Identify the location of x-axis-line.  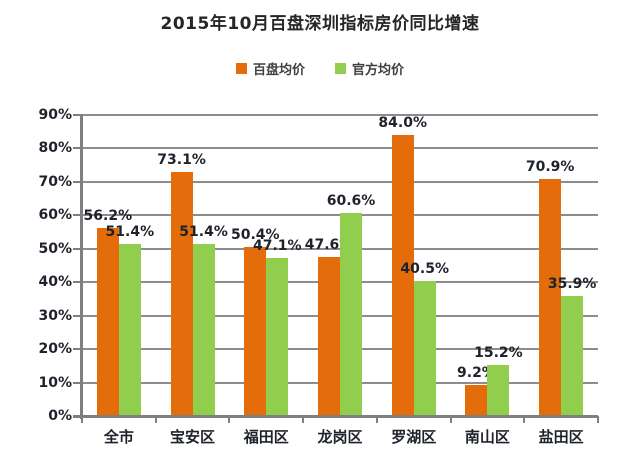
(335, 416).